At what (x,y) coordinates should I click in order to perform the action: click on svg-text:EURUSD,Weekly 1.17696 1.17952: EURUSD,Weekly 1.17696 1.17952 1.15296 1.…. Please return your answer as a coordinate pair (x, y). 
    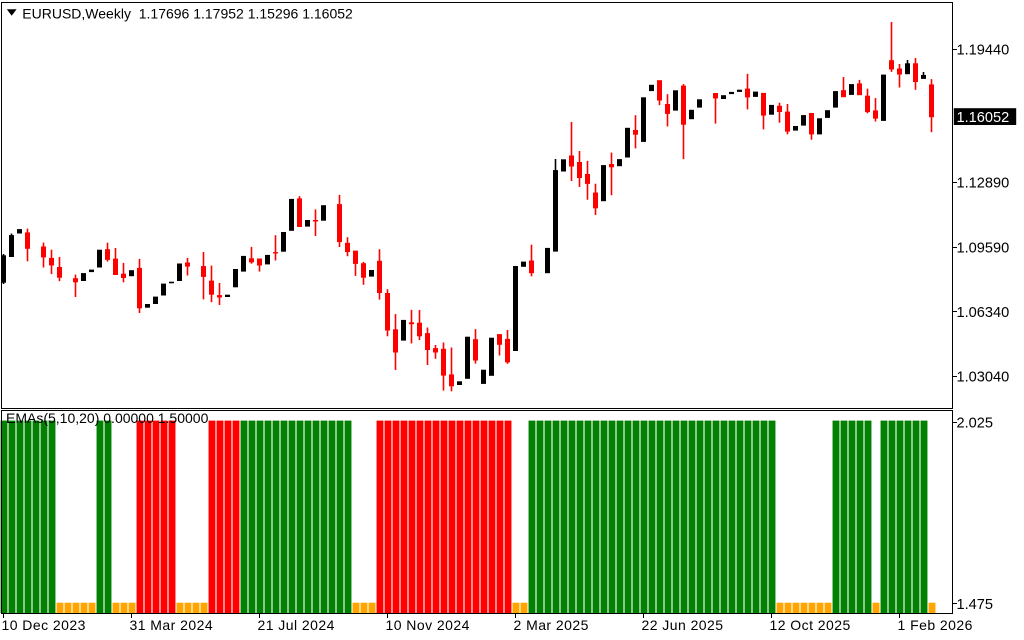
    Looking at the image, I should click on (187, 14).